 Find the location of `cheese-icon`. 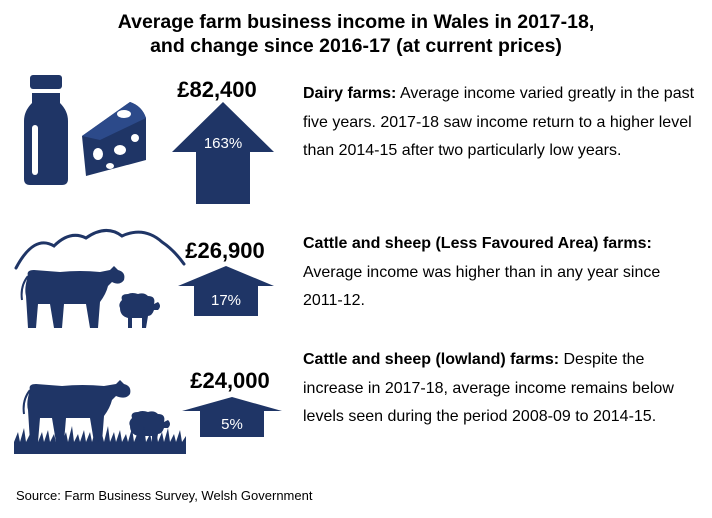

cheese-icon is located at coordinates (114, 139).